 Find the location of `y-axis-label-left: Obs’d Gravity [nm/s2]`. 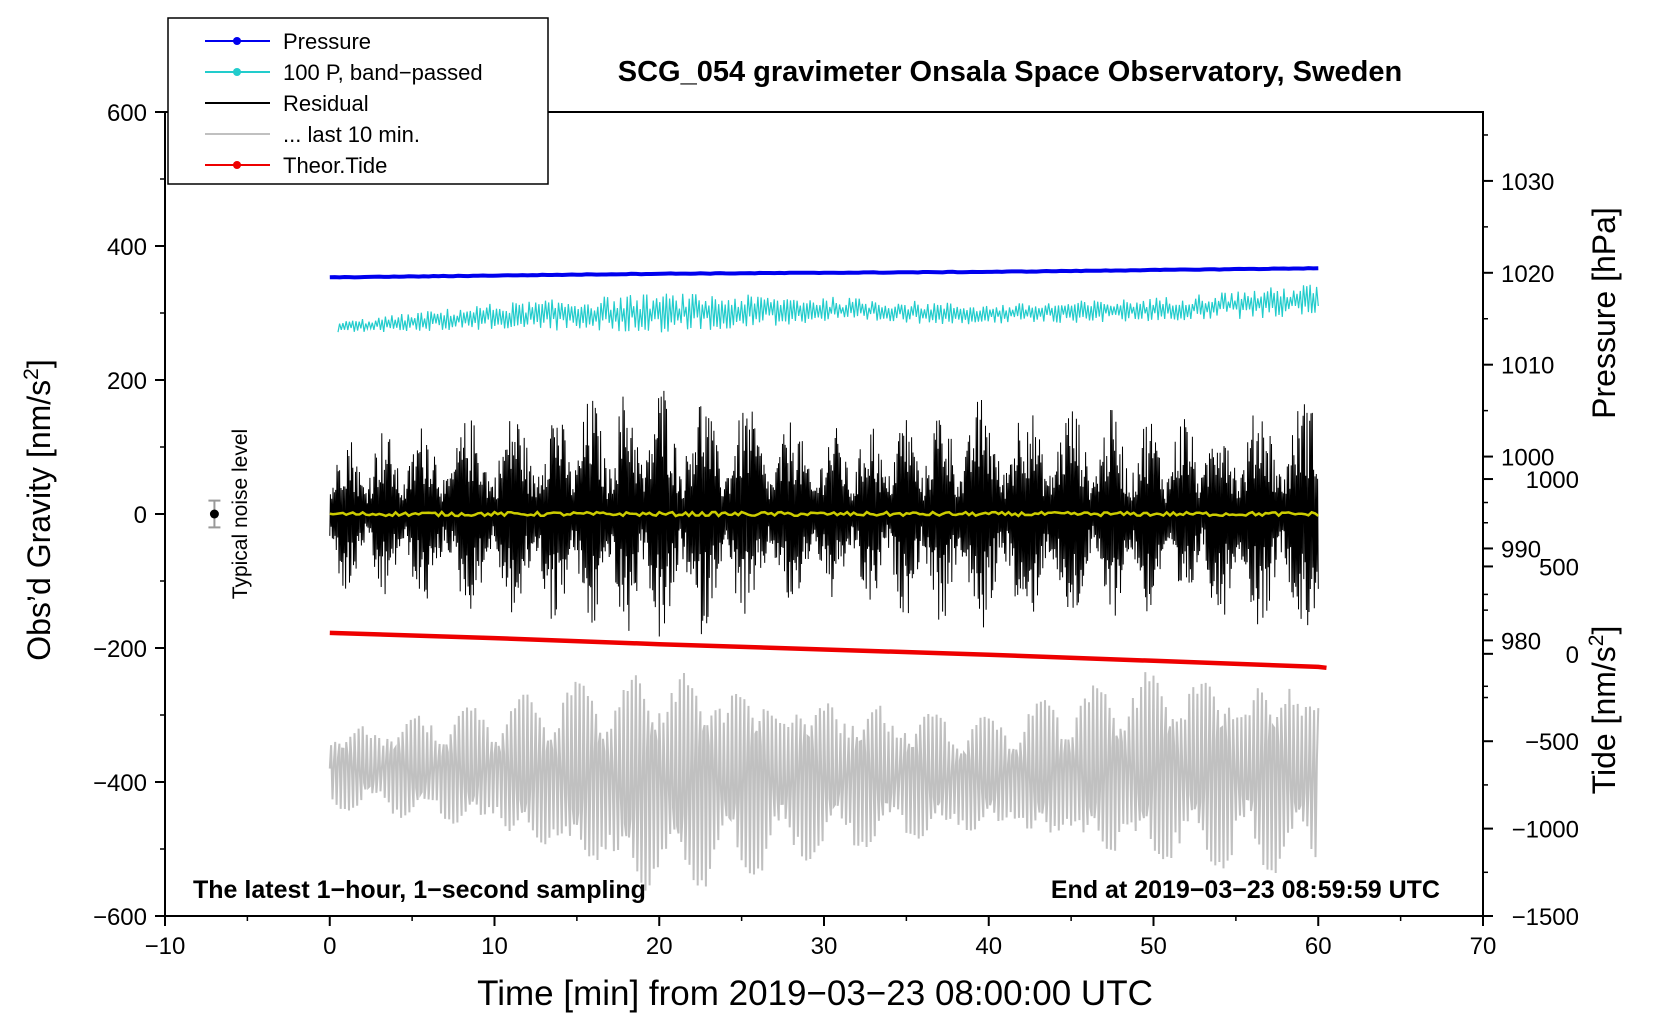

y-axis-label-left: Obs’d Gravity [nm/s2] is located at coordinates (38, 510).